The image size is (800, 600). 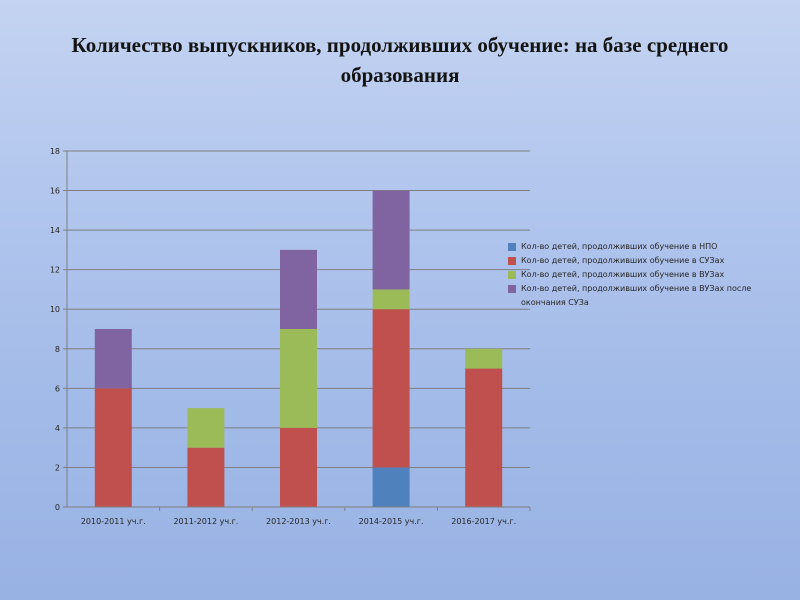 I want to click on y-tick-label: 2, so click(x=57, y=467).